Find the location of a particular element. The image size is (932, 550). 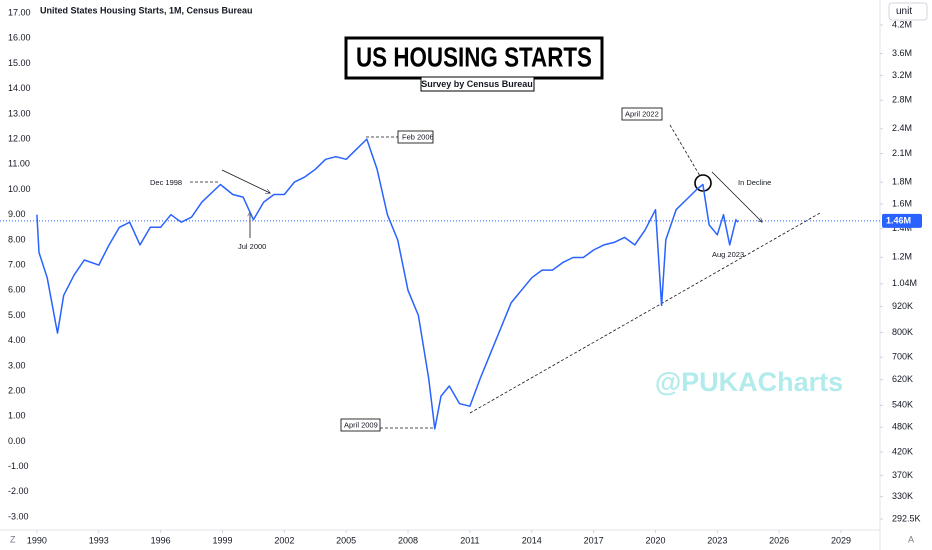

chart-subtitle: Survey by Census Bureau is located at coordinates (477, 84).